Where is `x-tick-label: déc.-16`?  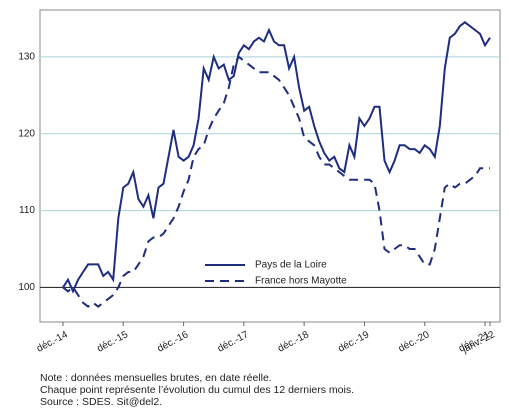 x-tick-label: déc.-16 is located at coordinates (173, 342).